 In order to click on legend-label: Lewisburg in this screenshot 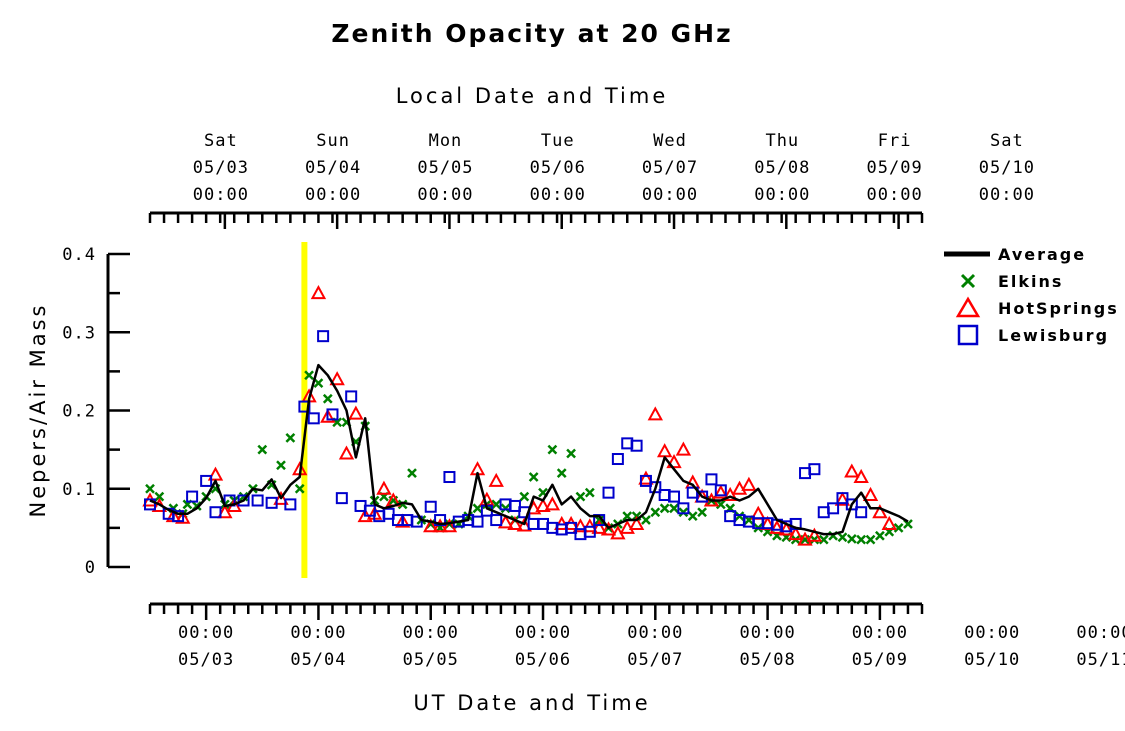, I will do `click(1053, 335)`.